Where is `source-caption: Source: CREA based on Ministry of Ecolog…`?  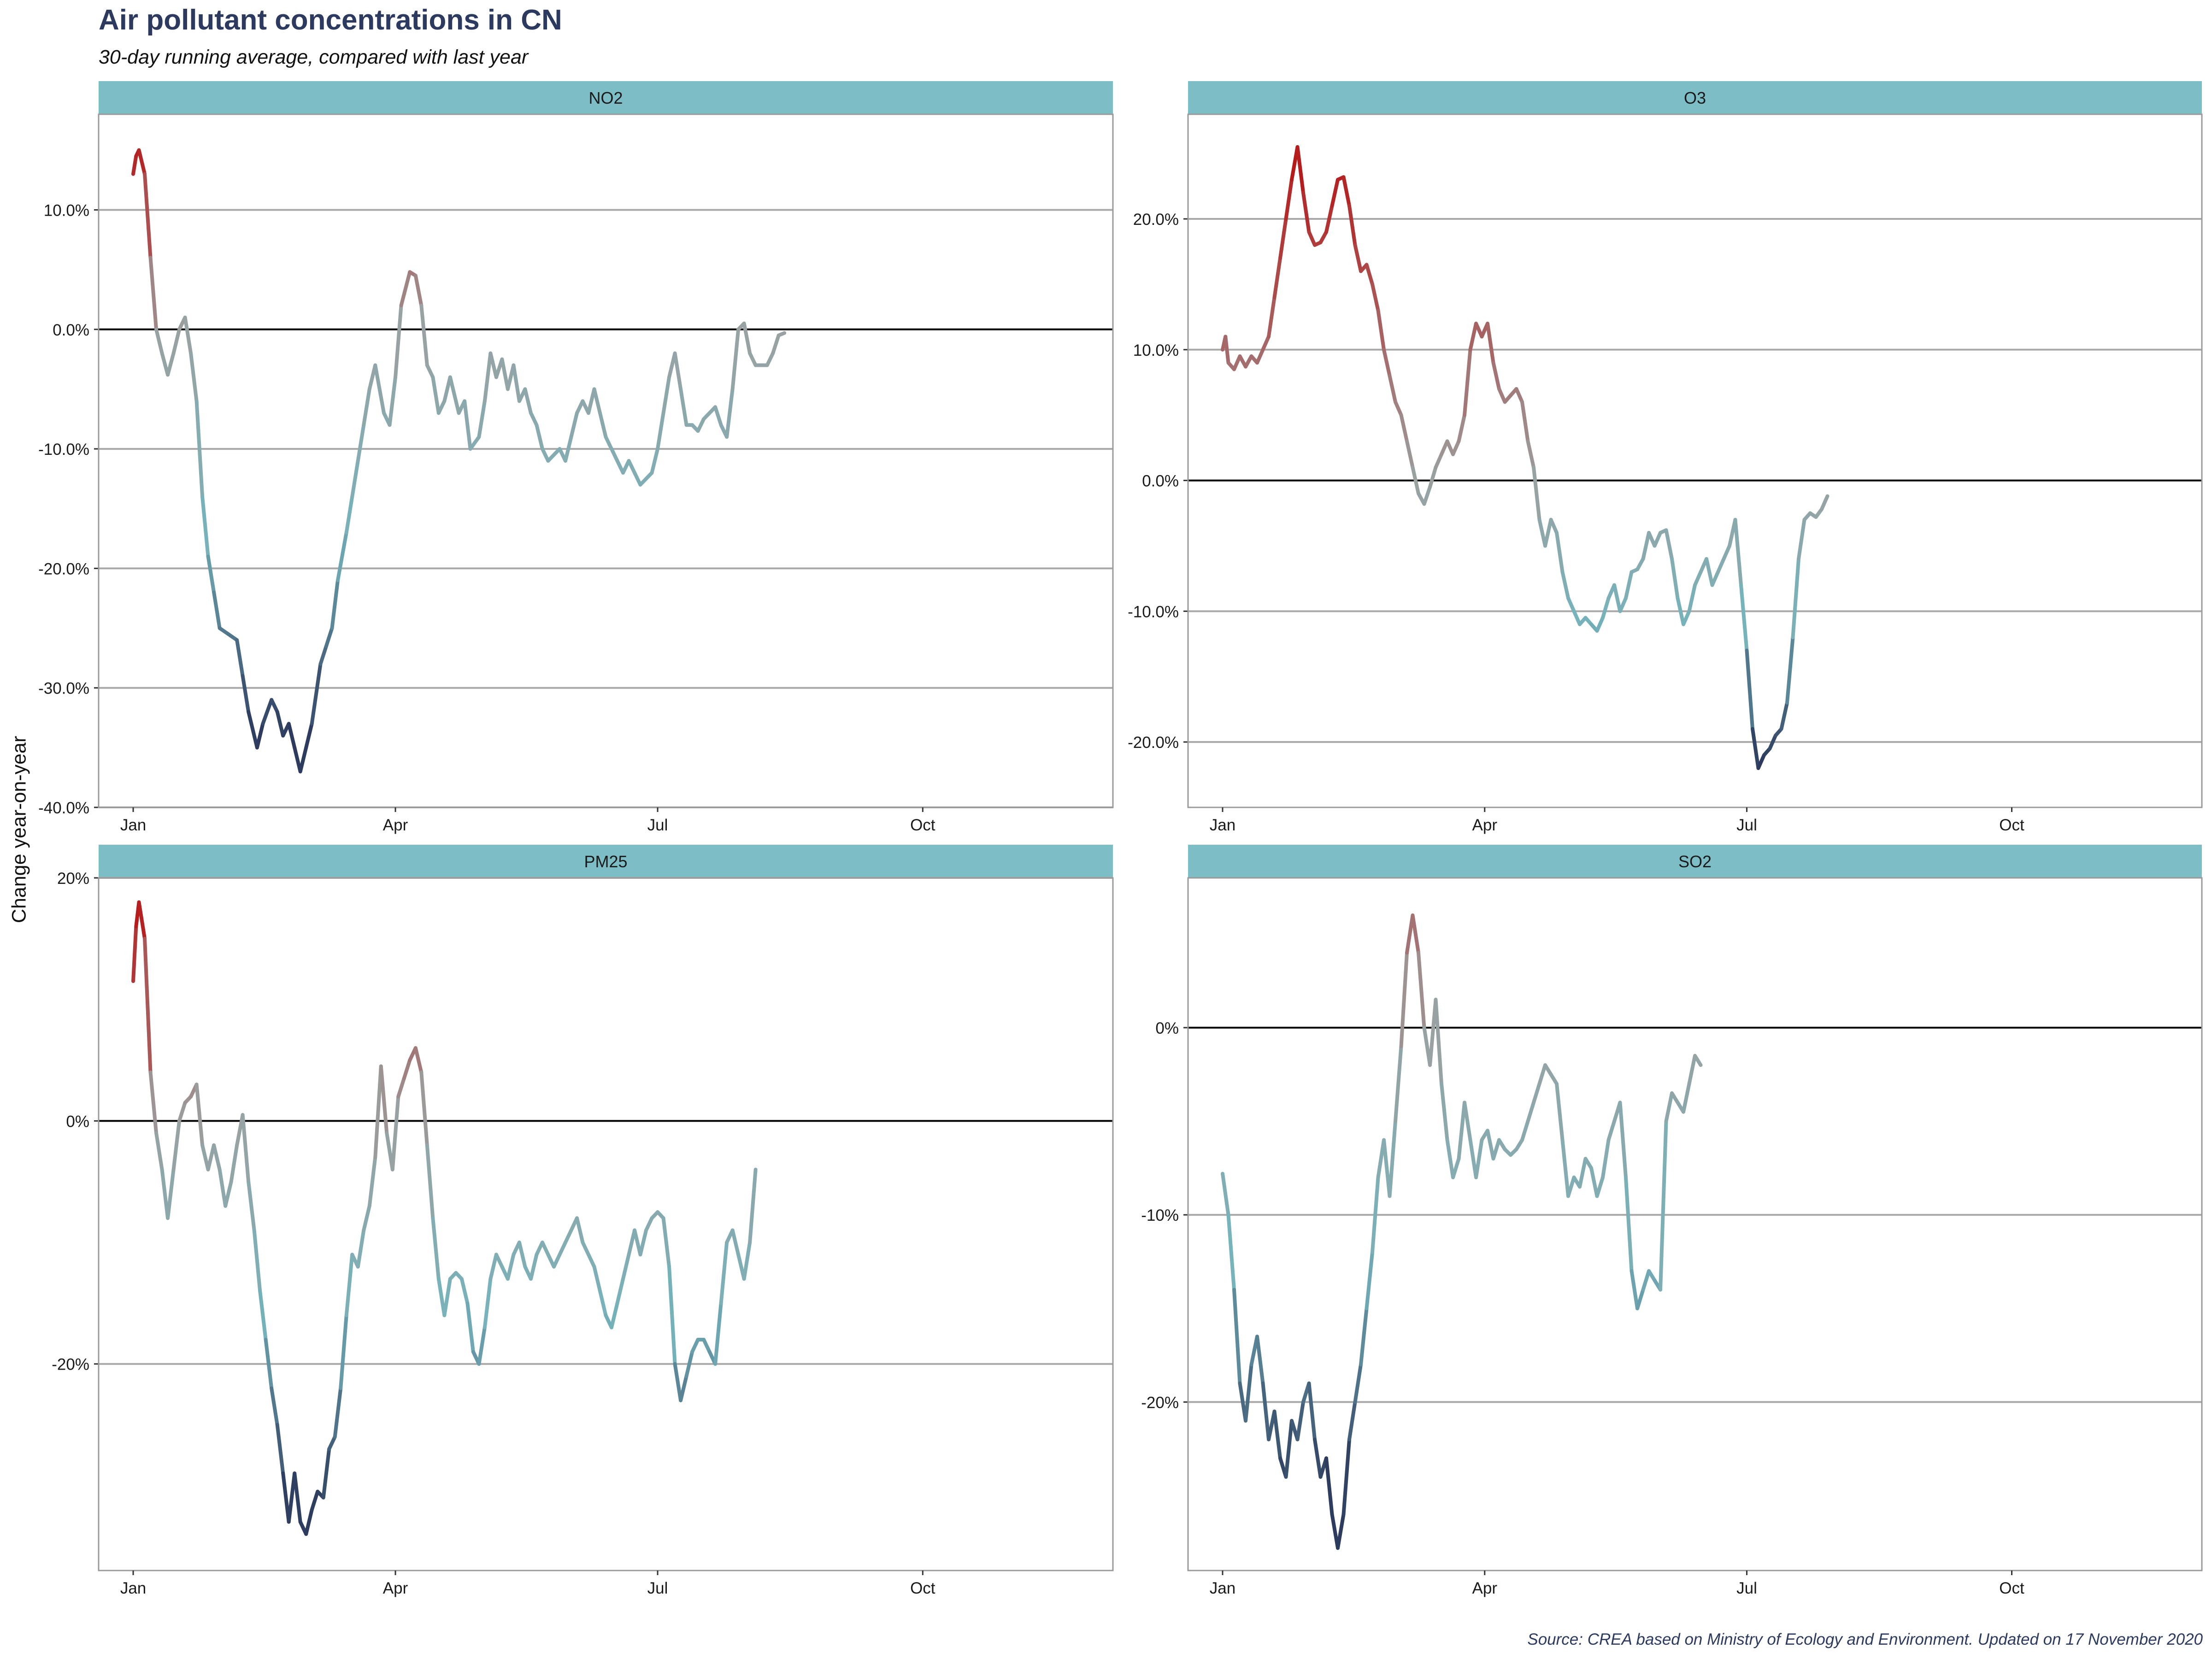 source-caption: Source: CREA based on Ministry of Ecolog… is located at coordinates (1865, 1639).